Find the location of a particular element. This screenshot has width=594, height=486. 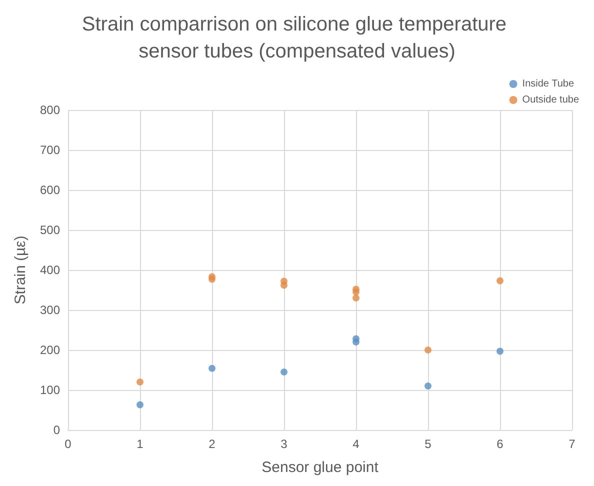

y-tick-label: 800 is located at coordinates (50, 110).